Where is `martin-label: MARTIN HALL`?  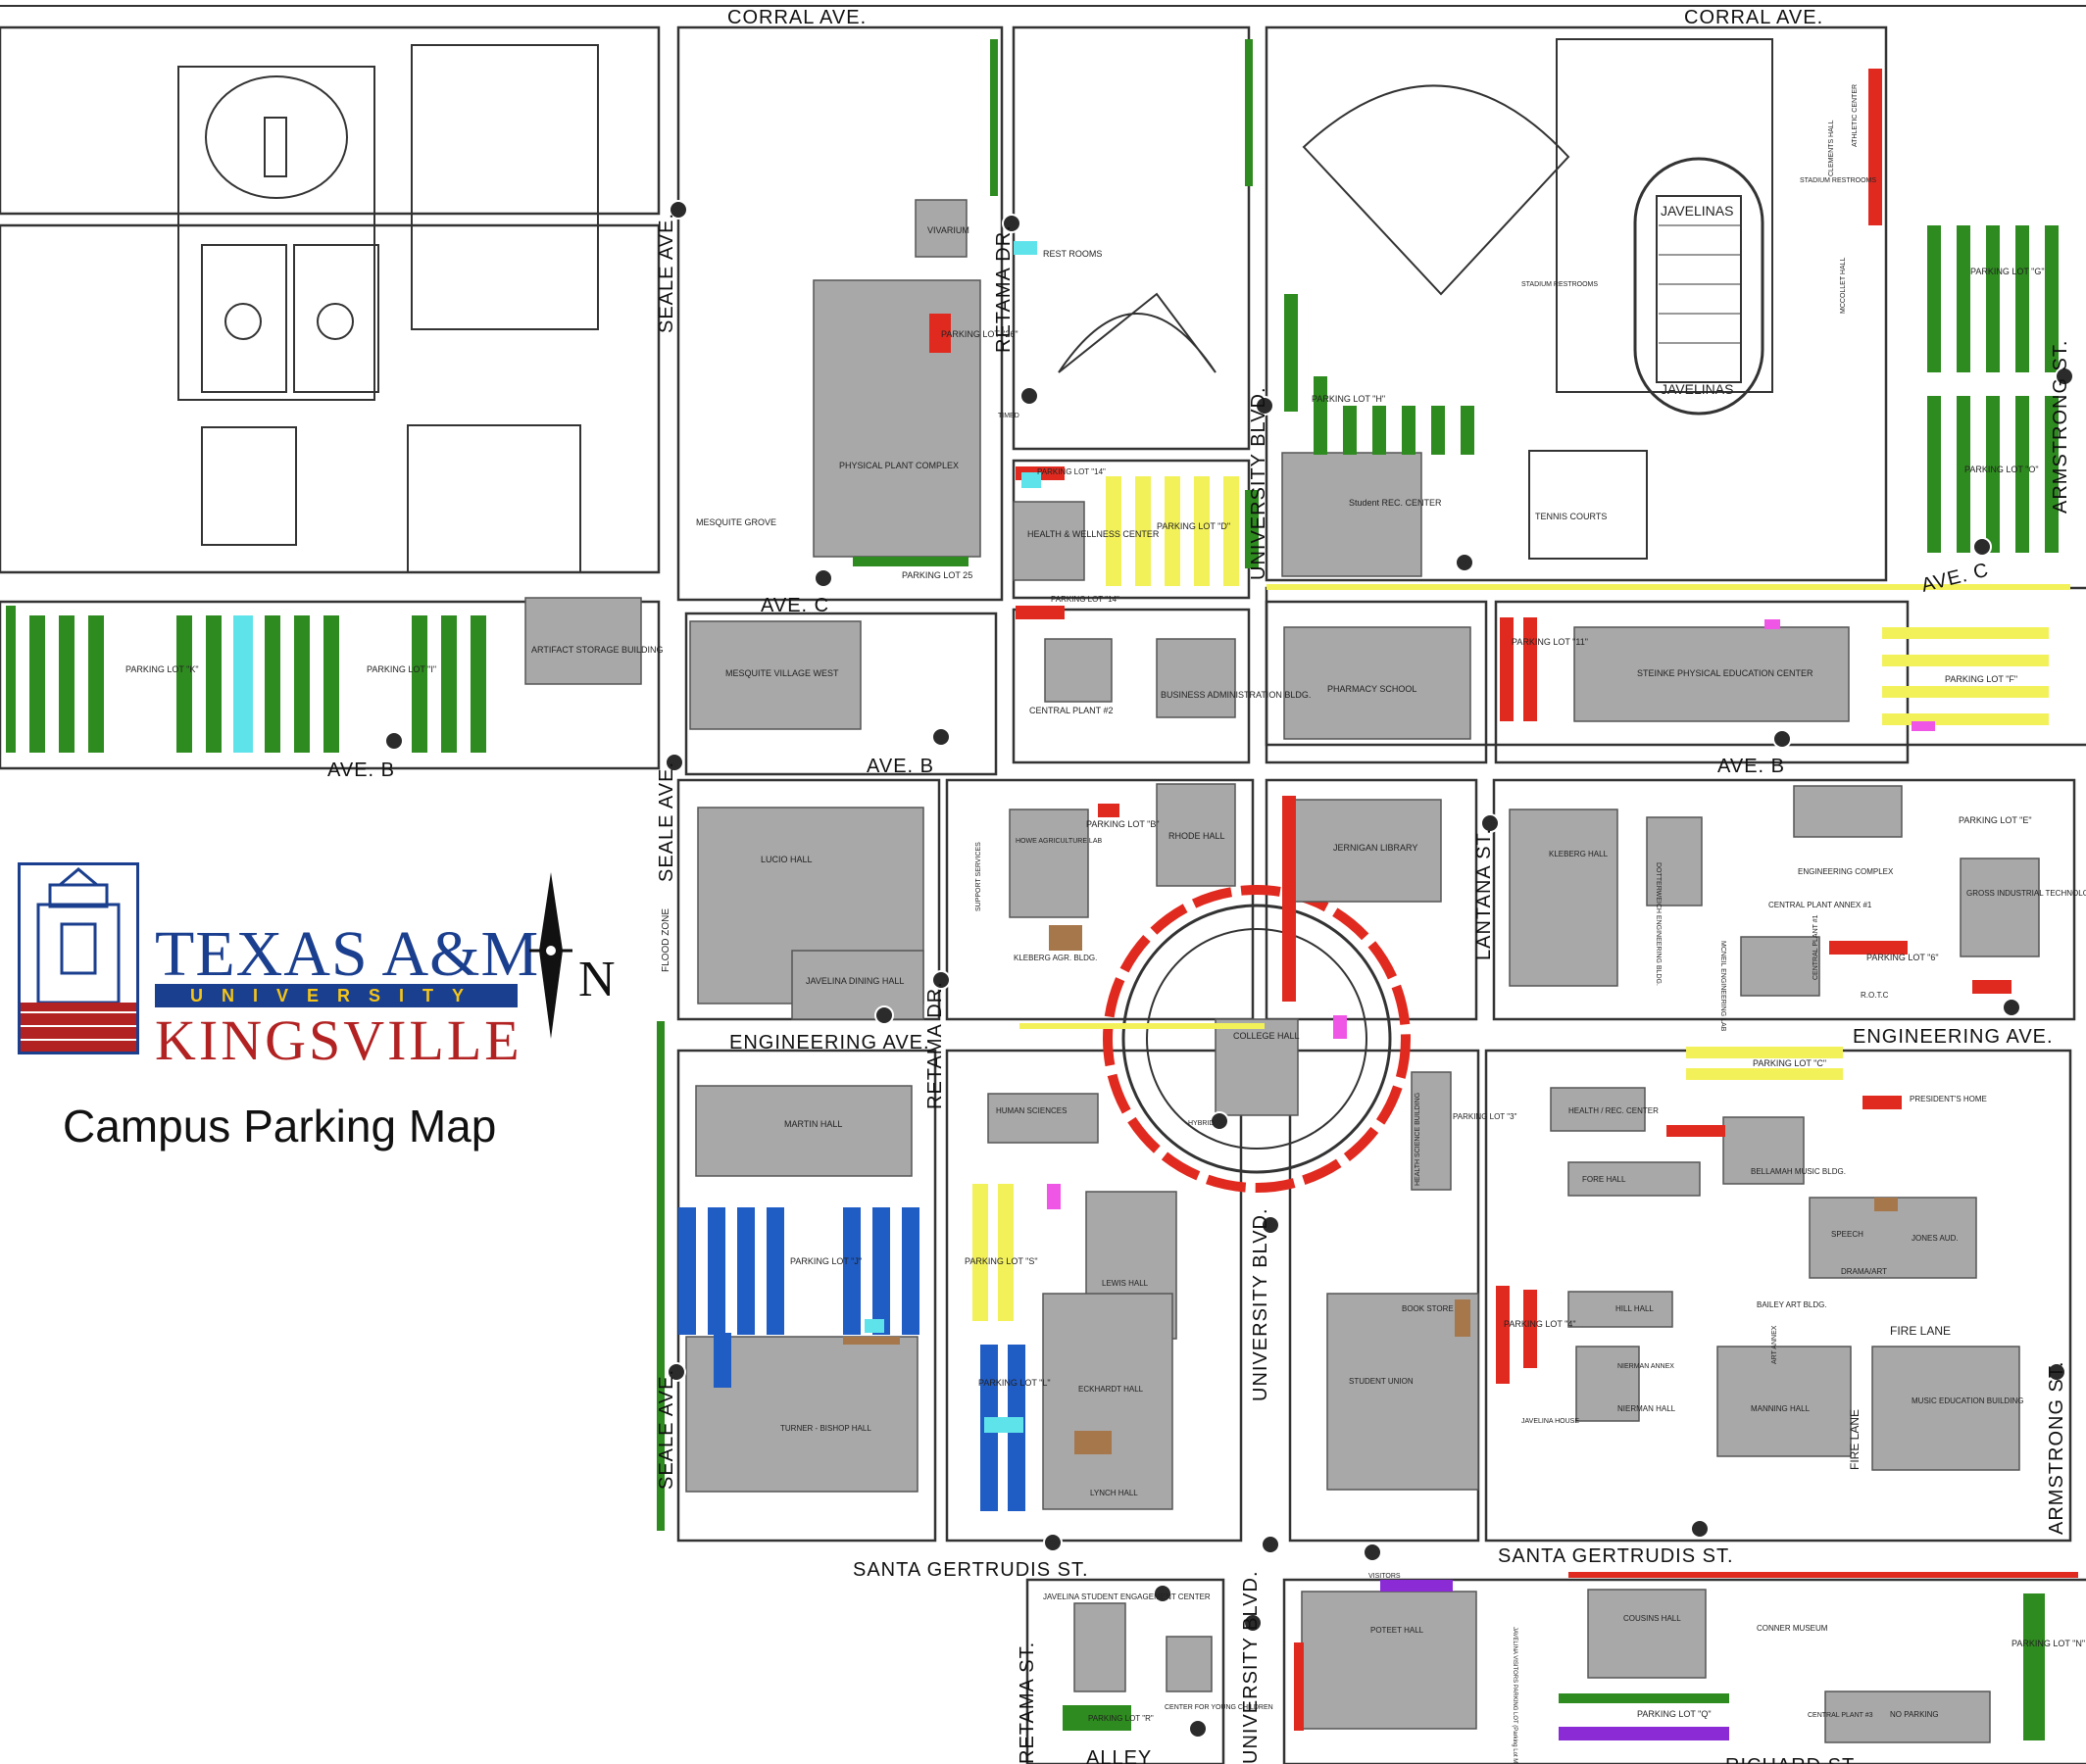
martin-label: MARTIN HALL is located at coordinates (813, 1124).